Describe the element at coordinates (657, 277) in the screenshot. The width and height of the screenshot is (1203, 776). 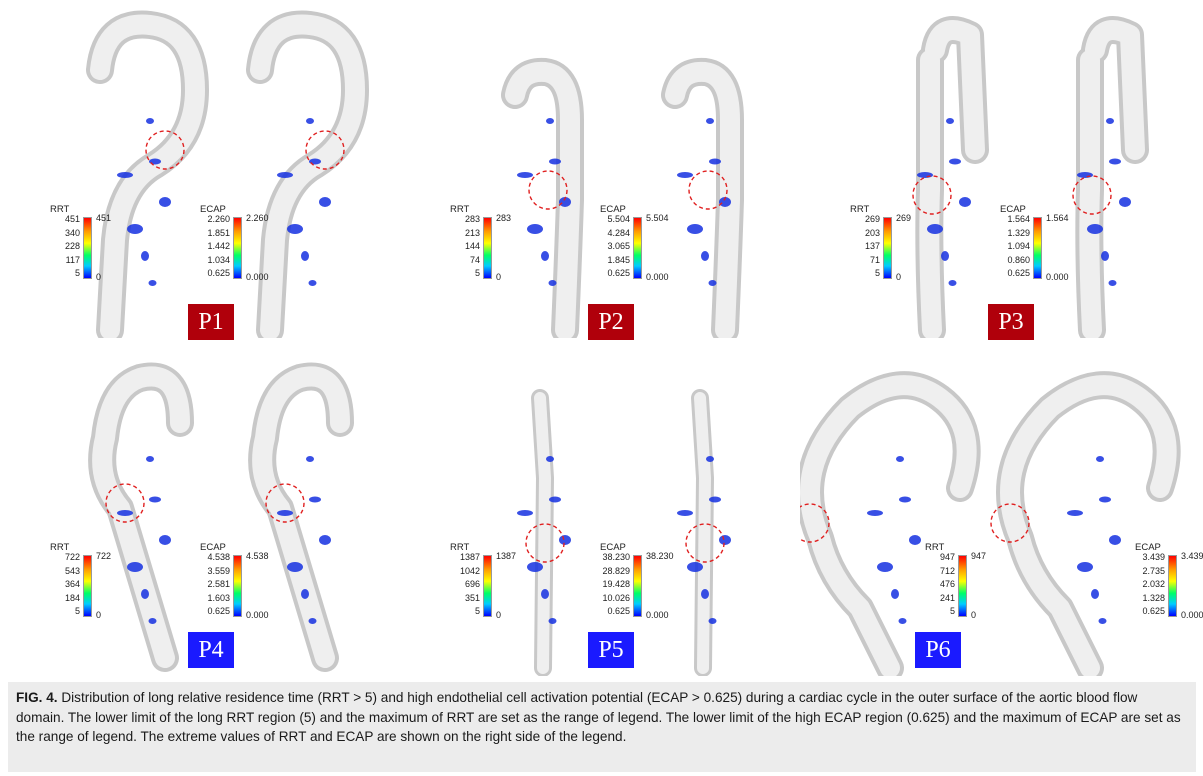
I see `legend-min-value: 0.000` at that location.